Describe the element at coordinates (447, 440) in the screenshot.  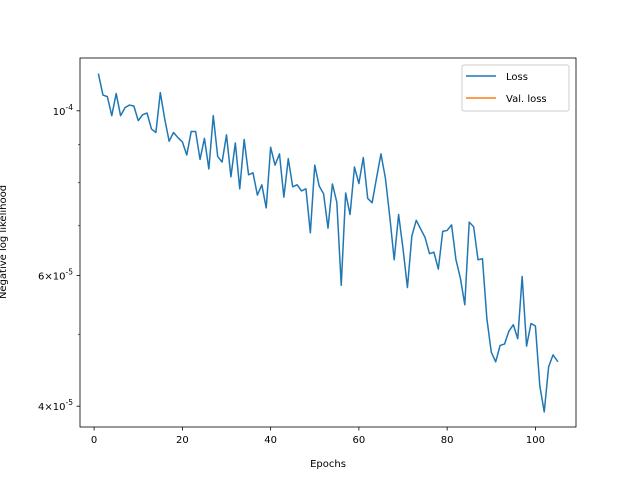
I see `x-tick-label: 80` at that location.